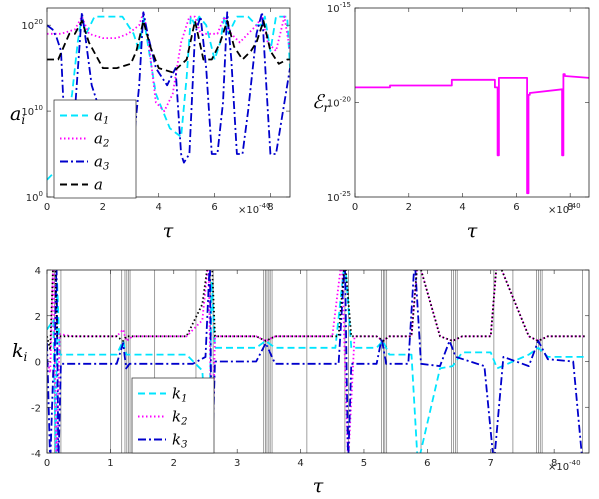  I want to click on y-tick-label: 10-25, so click(339, 197).